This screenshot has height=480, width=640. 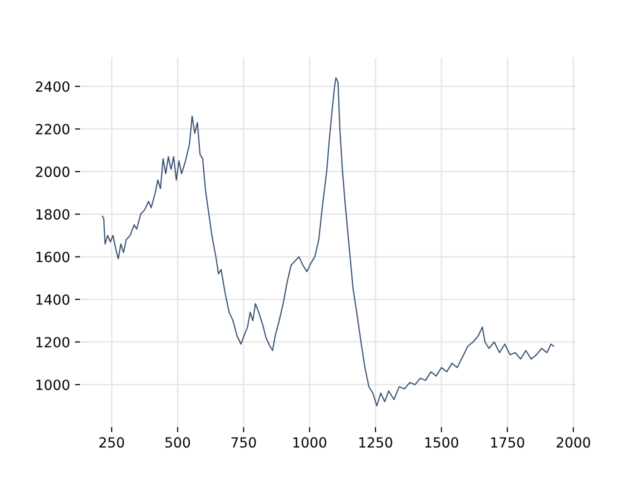 What do you see at coordinates (111, 442) in the screenshot?
I see `x-tick-label: 250` at bounding box center [111, 442].